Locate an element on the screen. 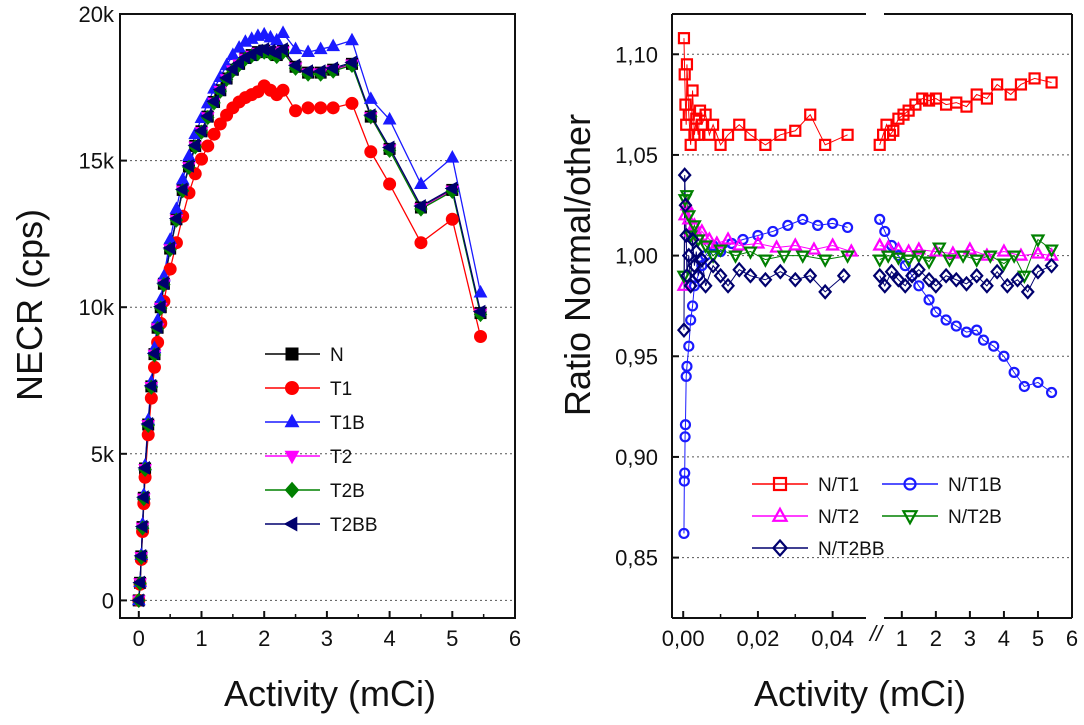 The image size is (1084, 725). legend-label-n-t1: N/T1 is located at coordinates (838, 485).